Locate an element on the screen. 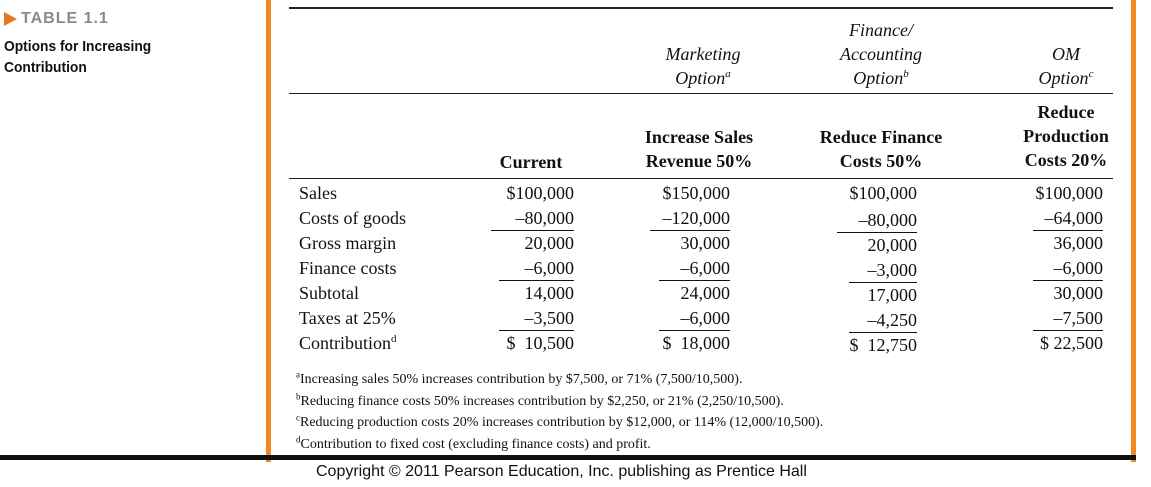  column-header-line: Costs 50% is located at coordinates (881, 161).